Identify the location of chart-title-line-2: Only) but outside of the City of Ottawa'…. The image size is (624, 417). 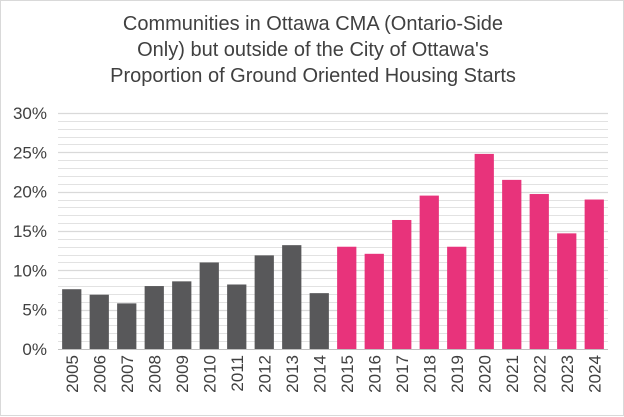
(313, 50).